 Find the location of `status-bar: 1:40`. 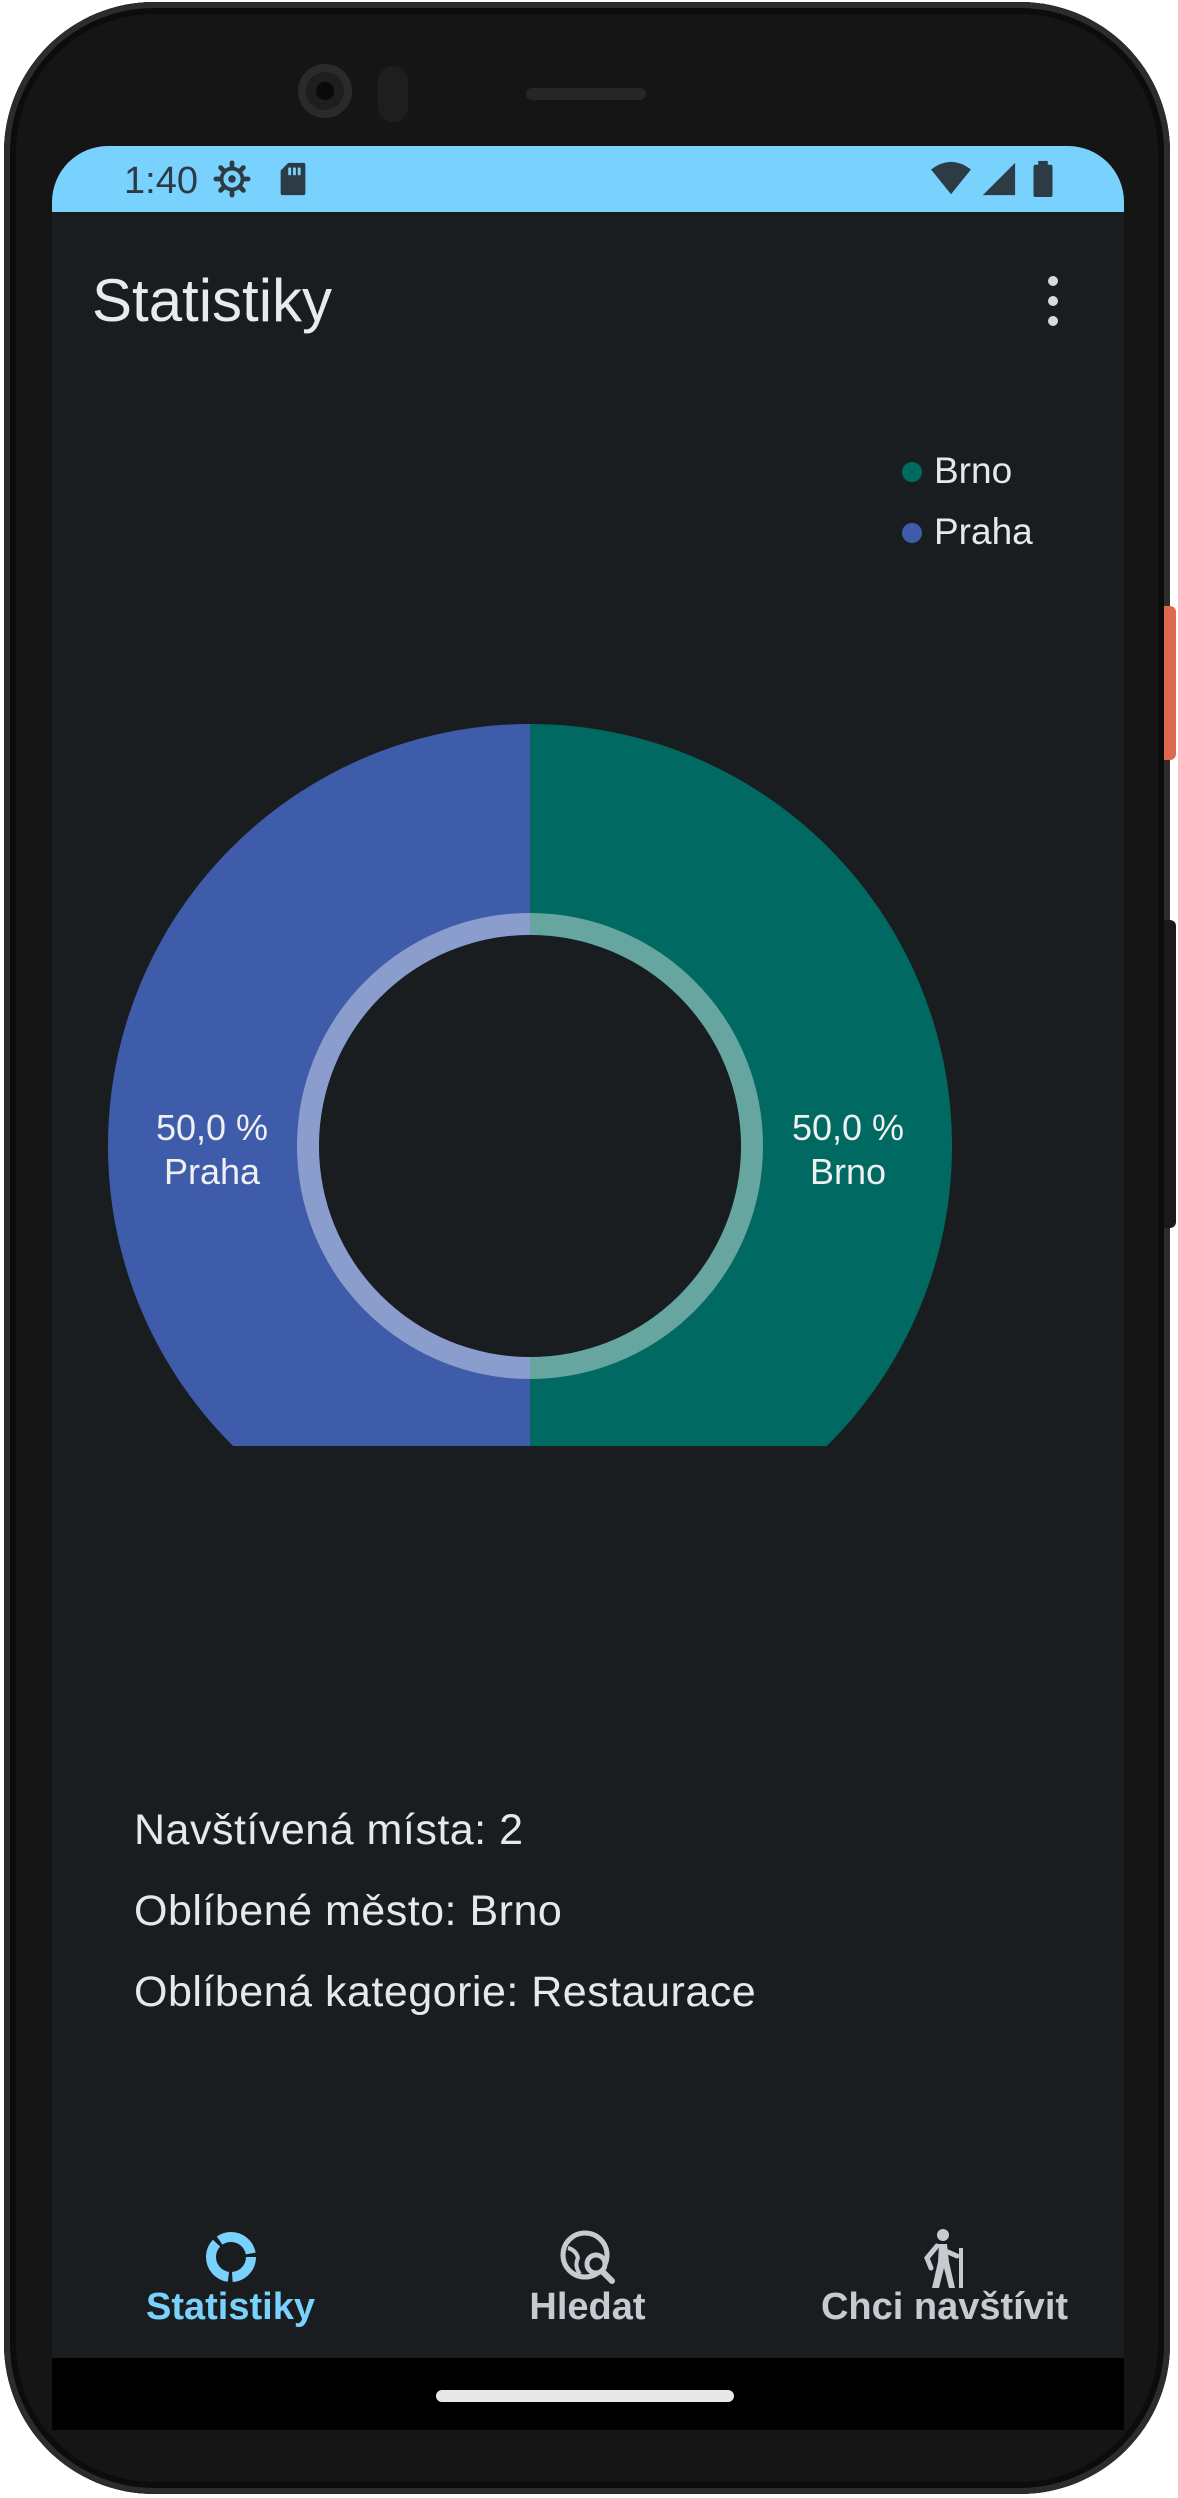

status-bar: 1:40 is located at coordinates (588, 179).